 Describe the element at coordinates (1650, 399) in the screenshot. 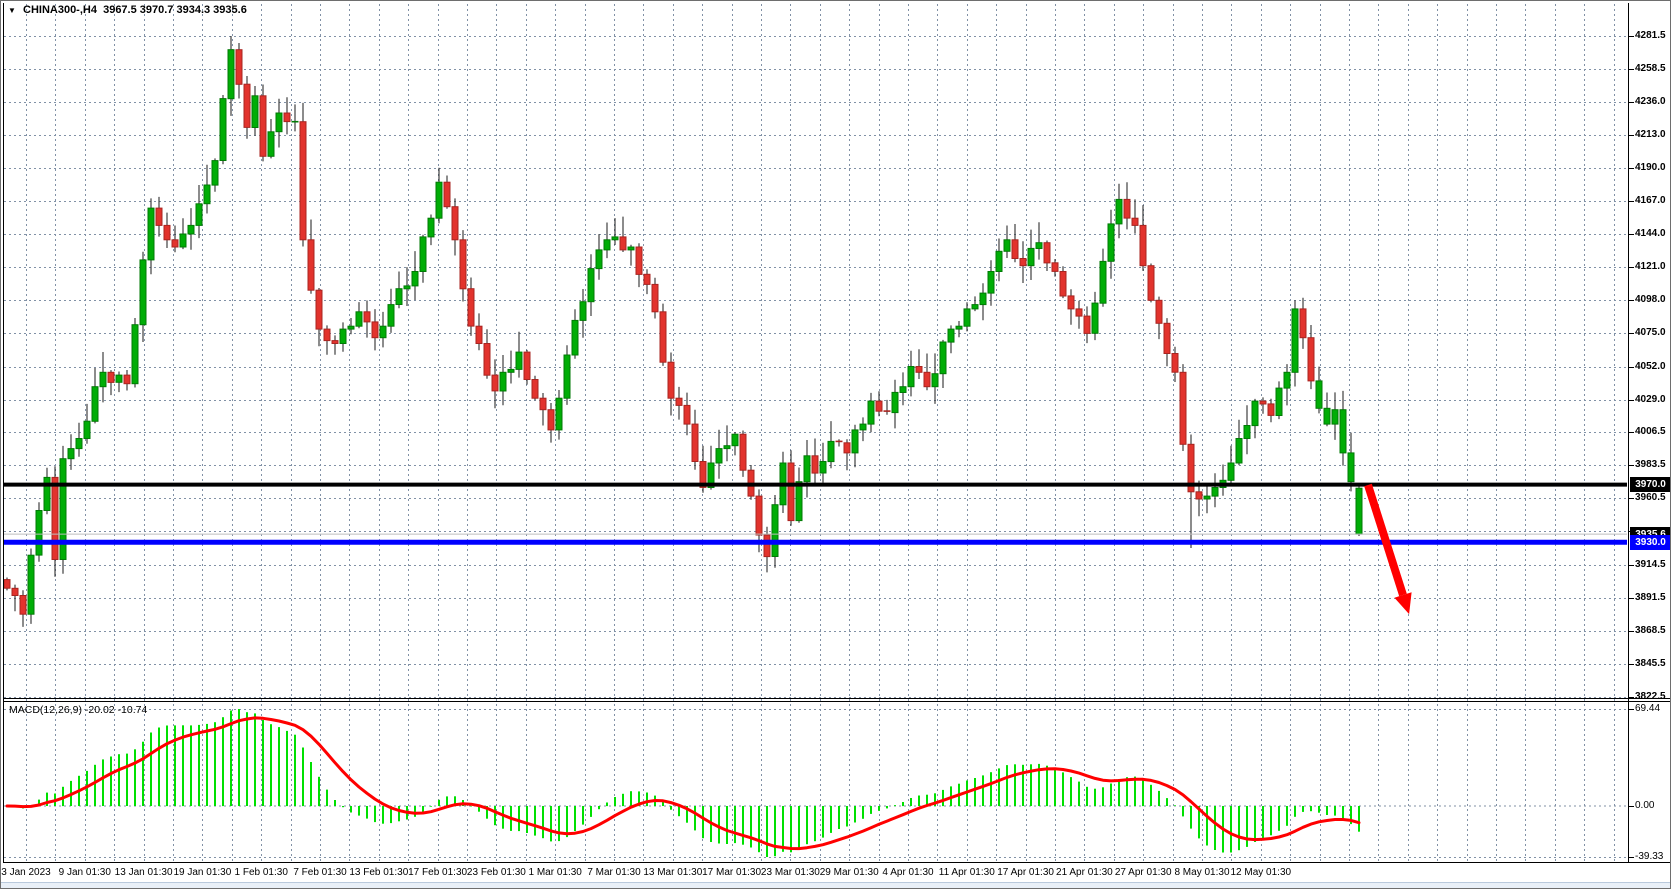

I see `price-axis-label: 4029.0` at that location.